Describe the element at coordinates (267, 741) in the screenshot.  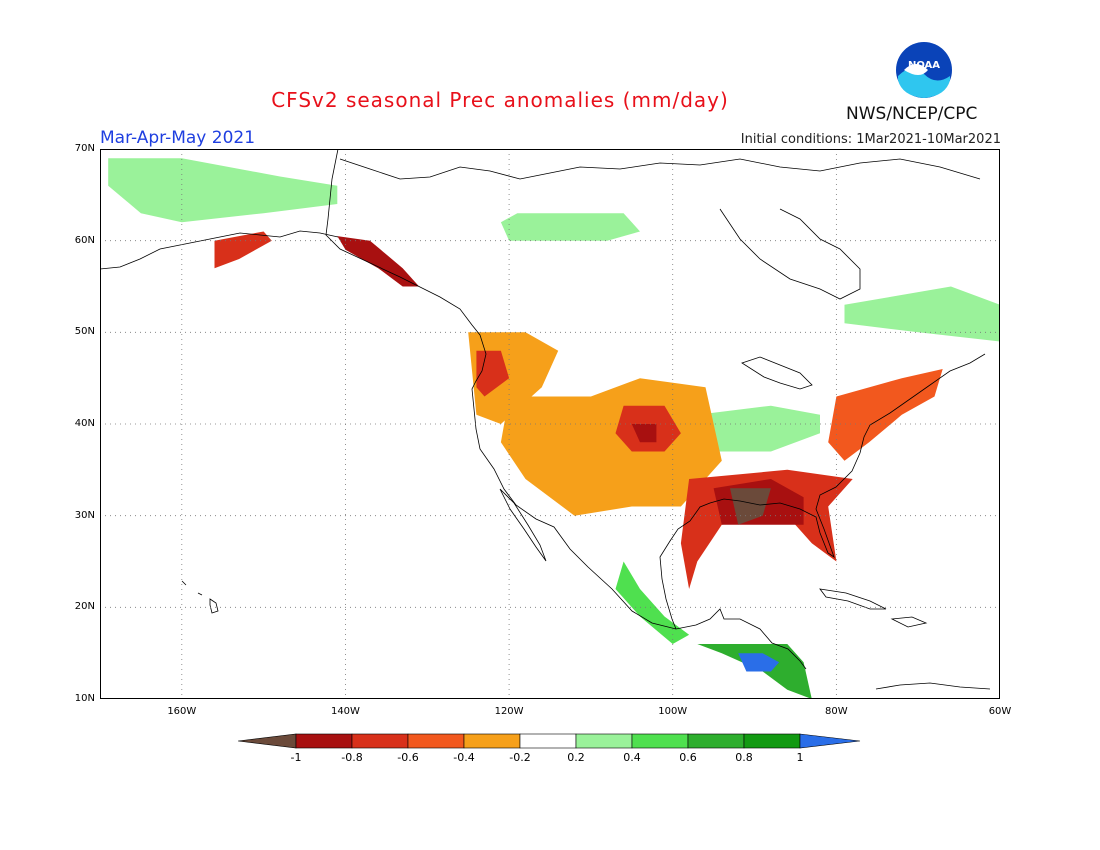
I see `colorbar-left-triangle` at that location.